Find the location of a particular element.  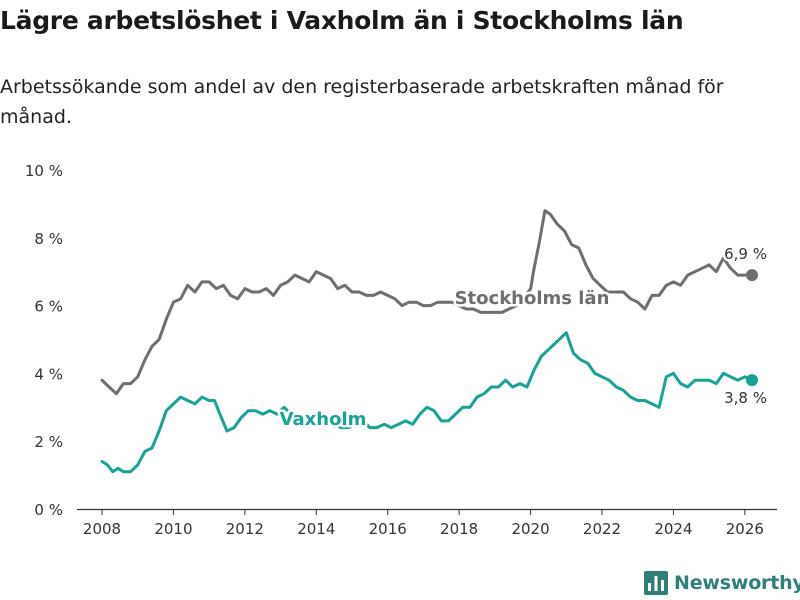

stockholm-end-value-halo: 6,9 % is located at coordinates (745, 254).